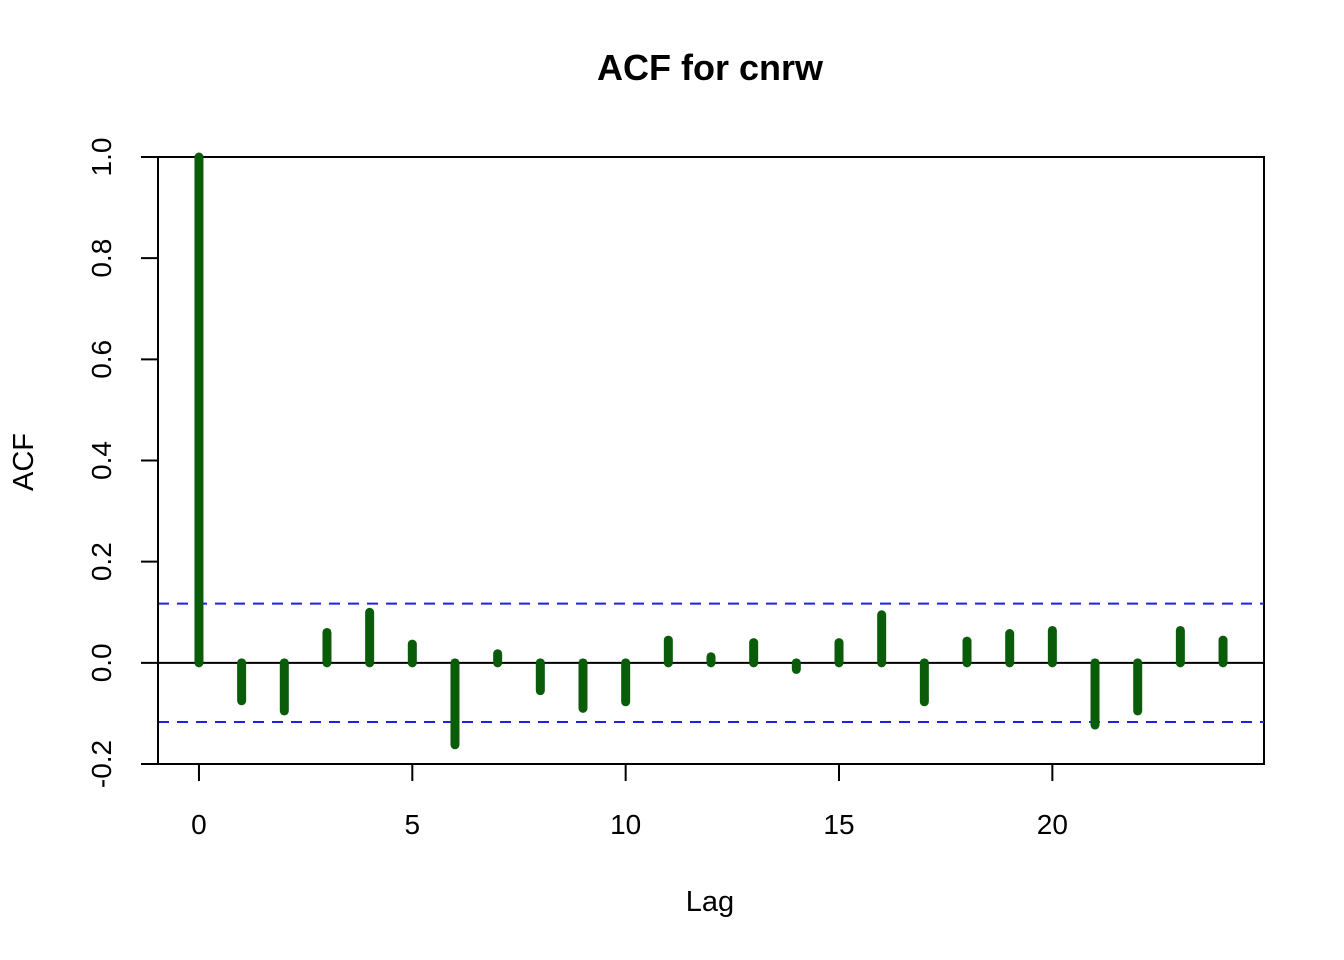 The height and width of the screenshot is (960, 1344). Describe the element at coordinates (101, 460) in the screenshot. I see `y-tick-label: 0.4` at that location.